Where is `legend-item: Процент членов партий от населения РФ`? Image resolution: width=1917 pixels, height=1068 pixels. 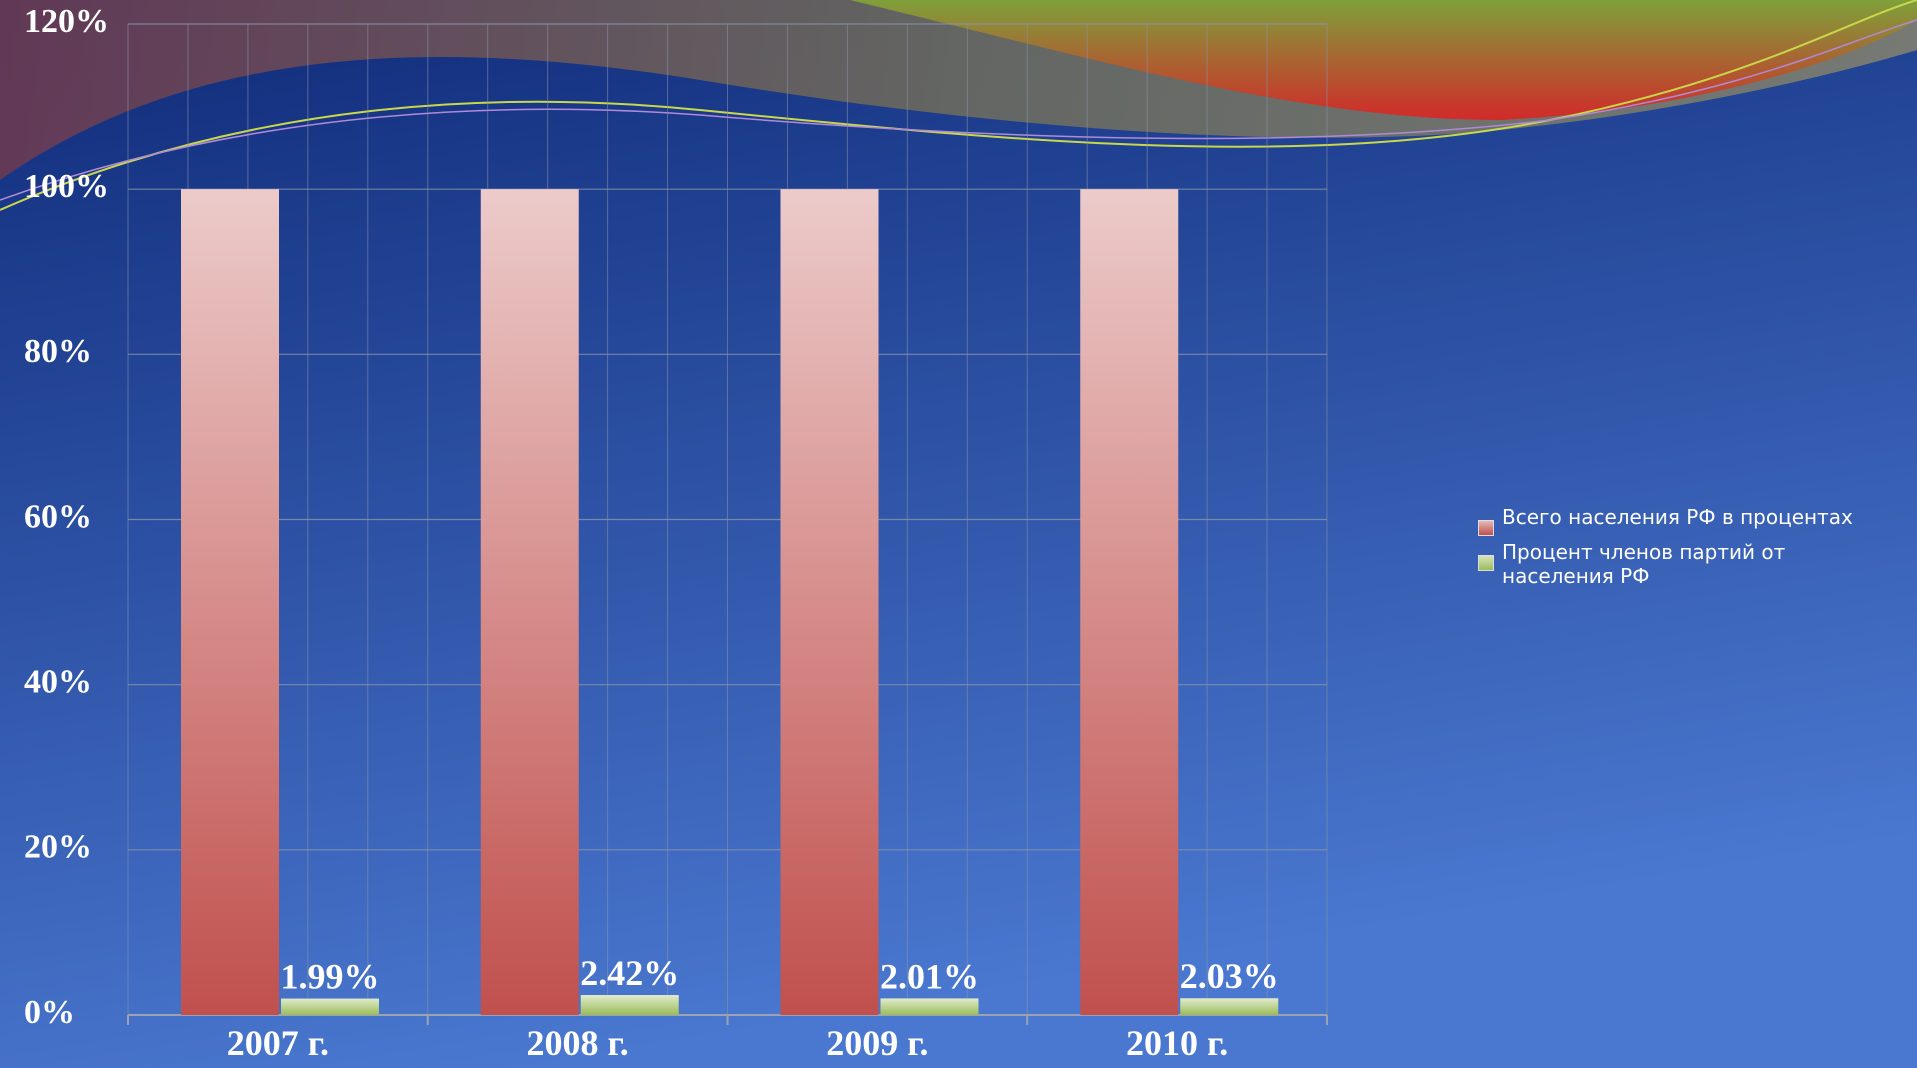
legend-item: Процент членов партий от населения РФ is located at coordinates (1668, 564).